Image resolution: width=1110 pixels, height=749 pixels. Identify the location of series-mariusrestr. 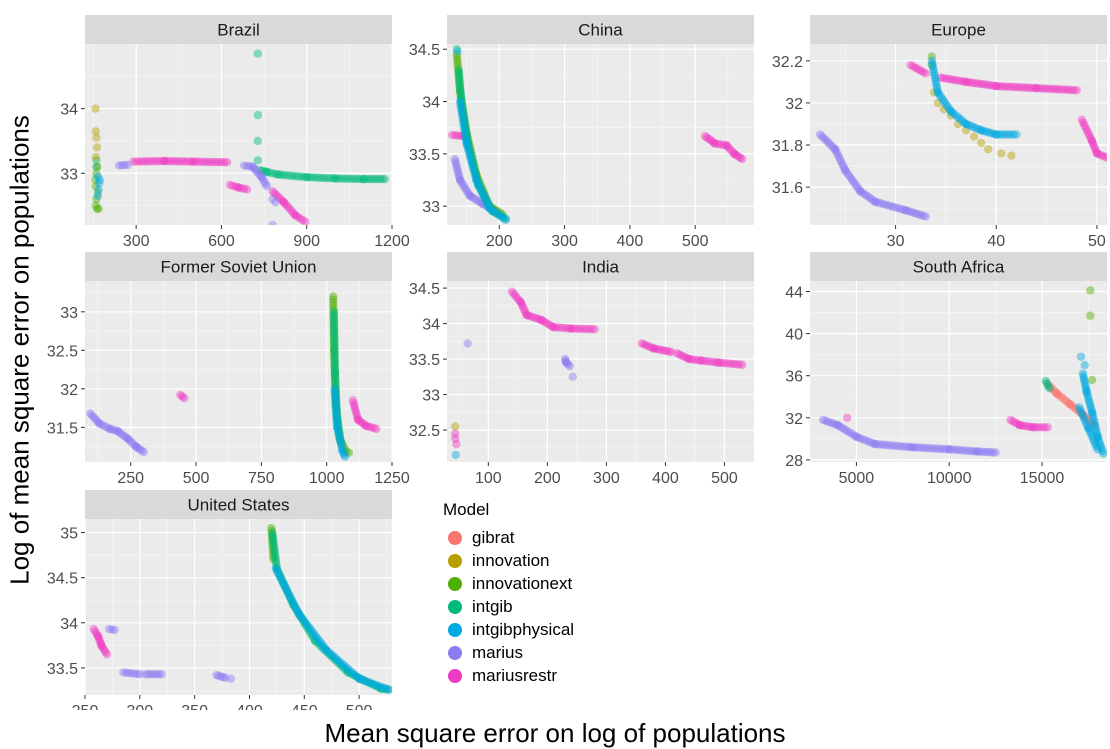
(947, 422).